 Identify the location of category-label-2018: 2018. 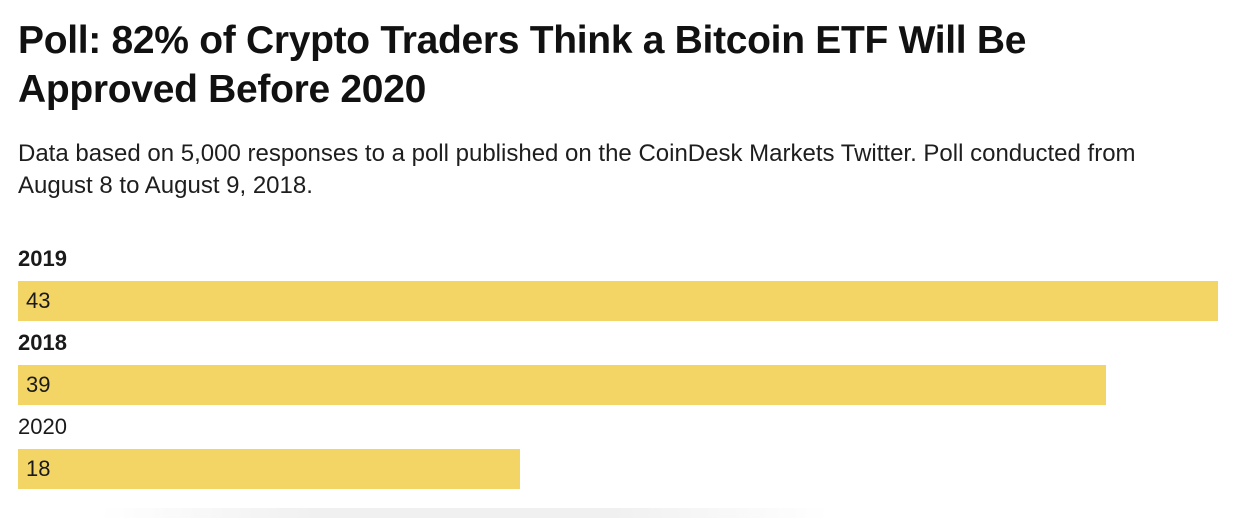
(42, 342).